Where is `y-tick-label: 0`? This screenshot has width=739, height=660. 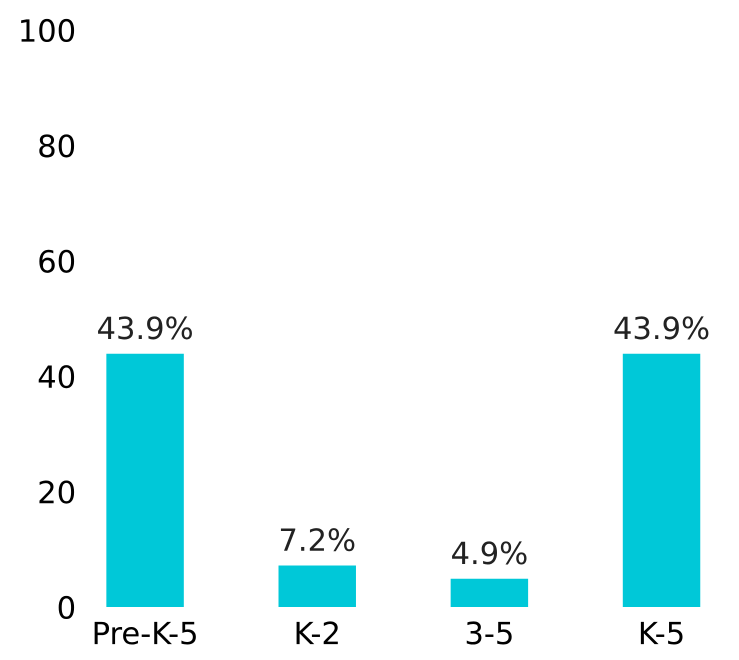
y-tick-label: 0 is located at coordinates (66, 608).